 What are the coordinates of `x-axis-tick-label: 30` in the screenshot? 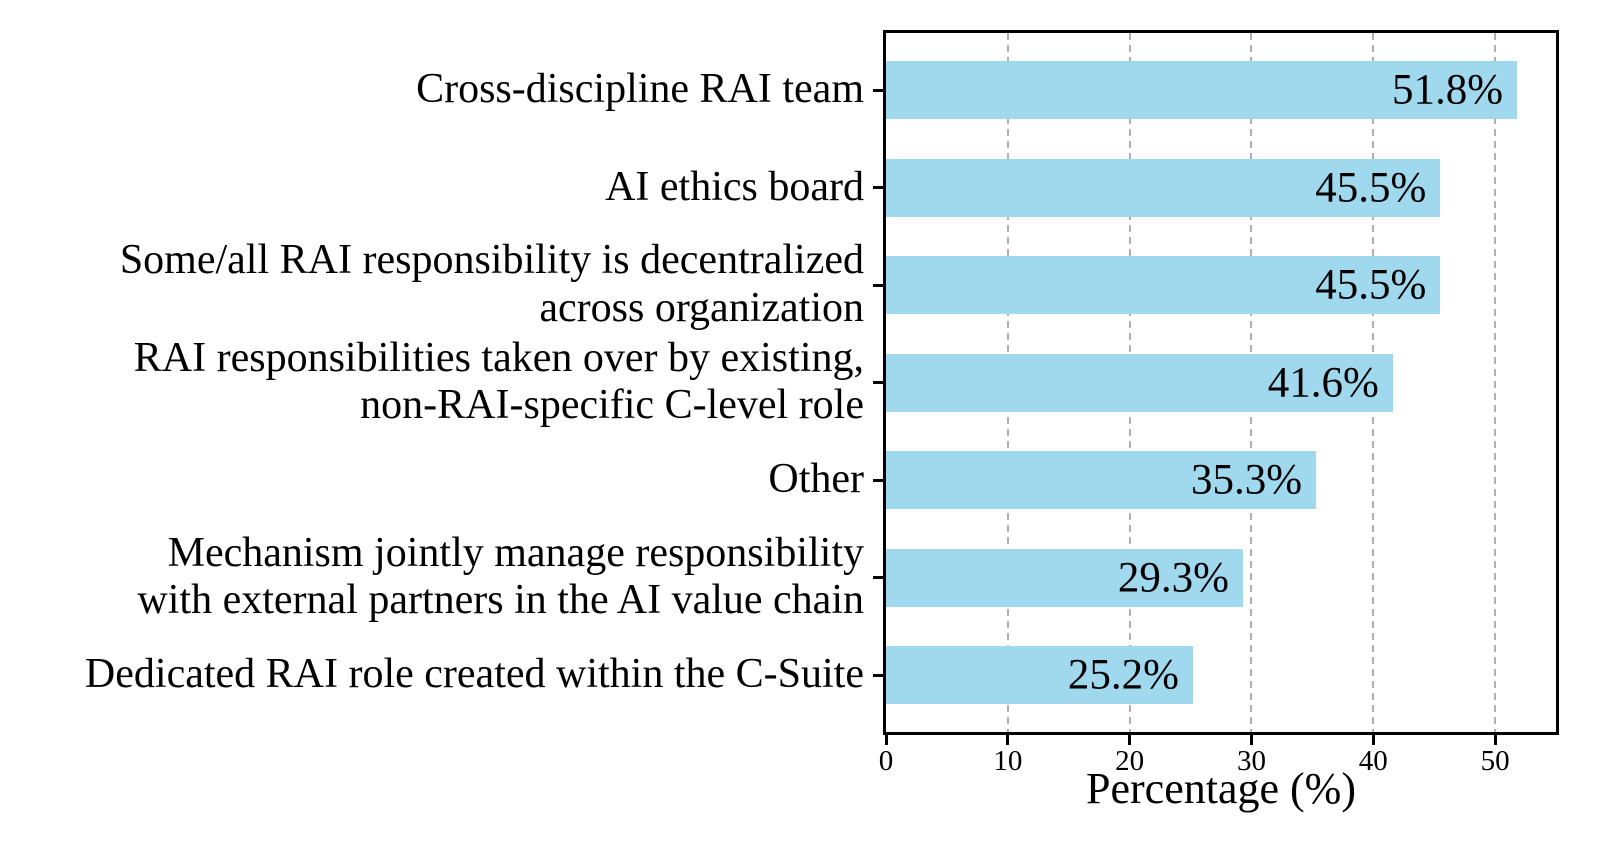 It's located at (1251, 761).